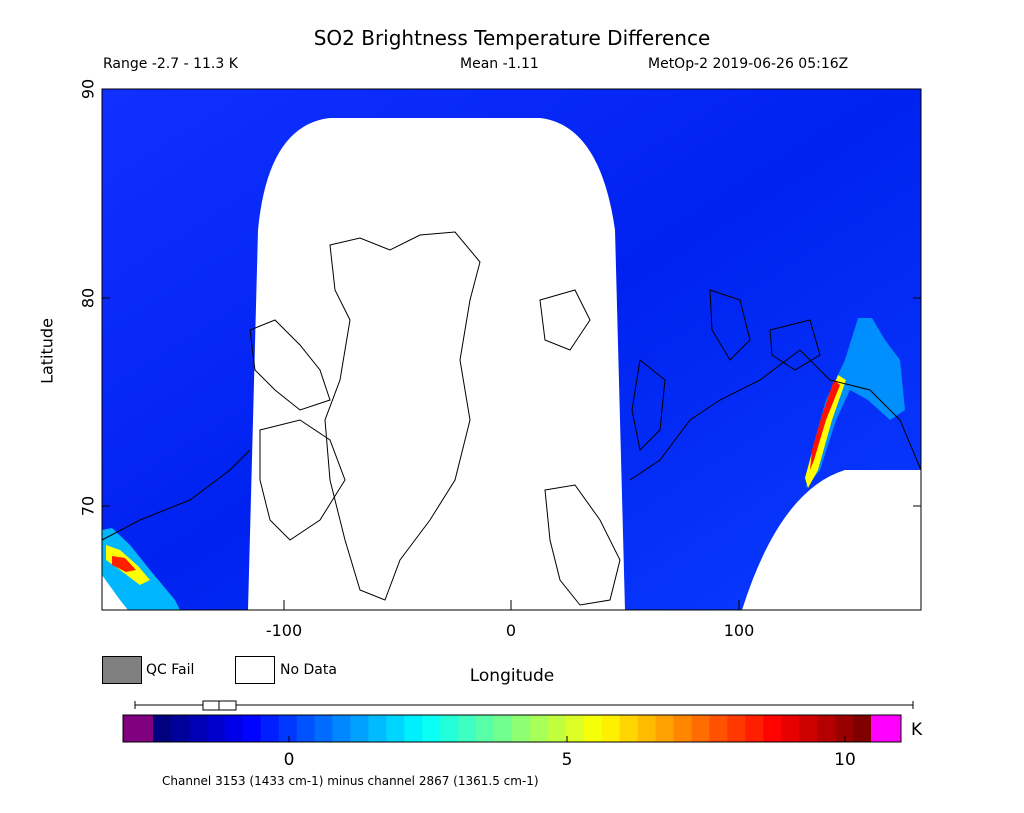 Image resolution: width=1024 pixels, height=813 pixels. I want to click on colorbar-tick-label: 10, so click(845, 760).